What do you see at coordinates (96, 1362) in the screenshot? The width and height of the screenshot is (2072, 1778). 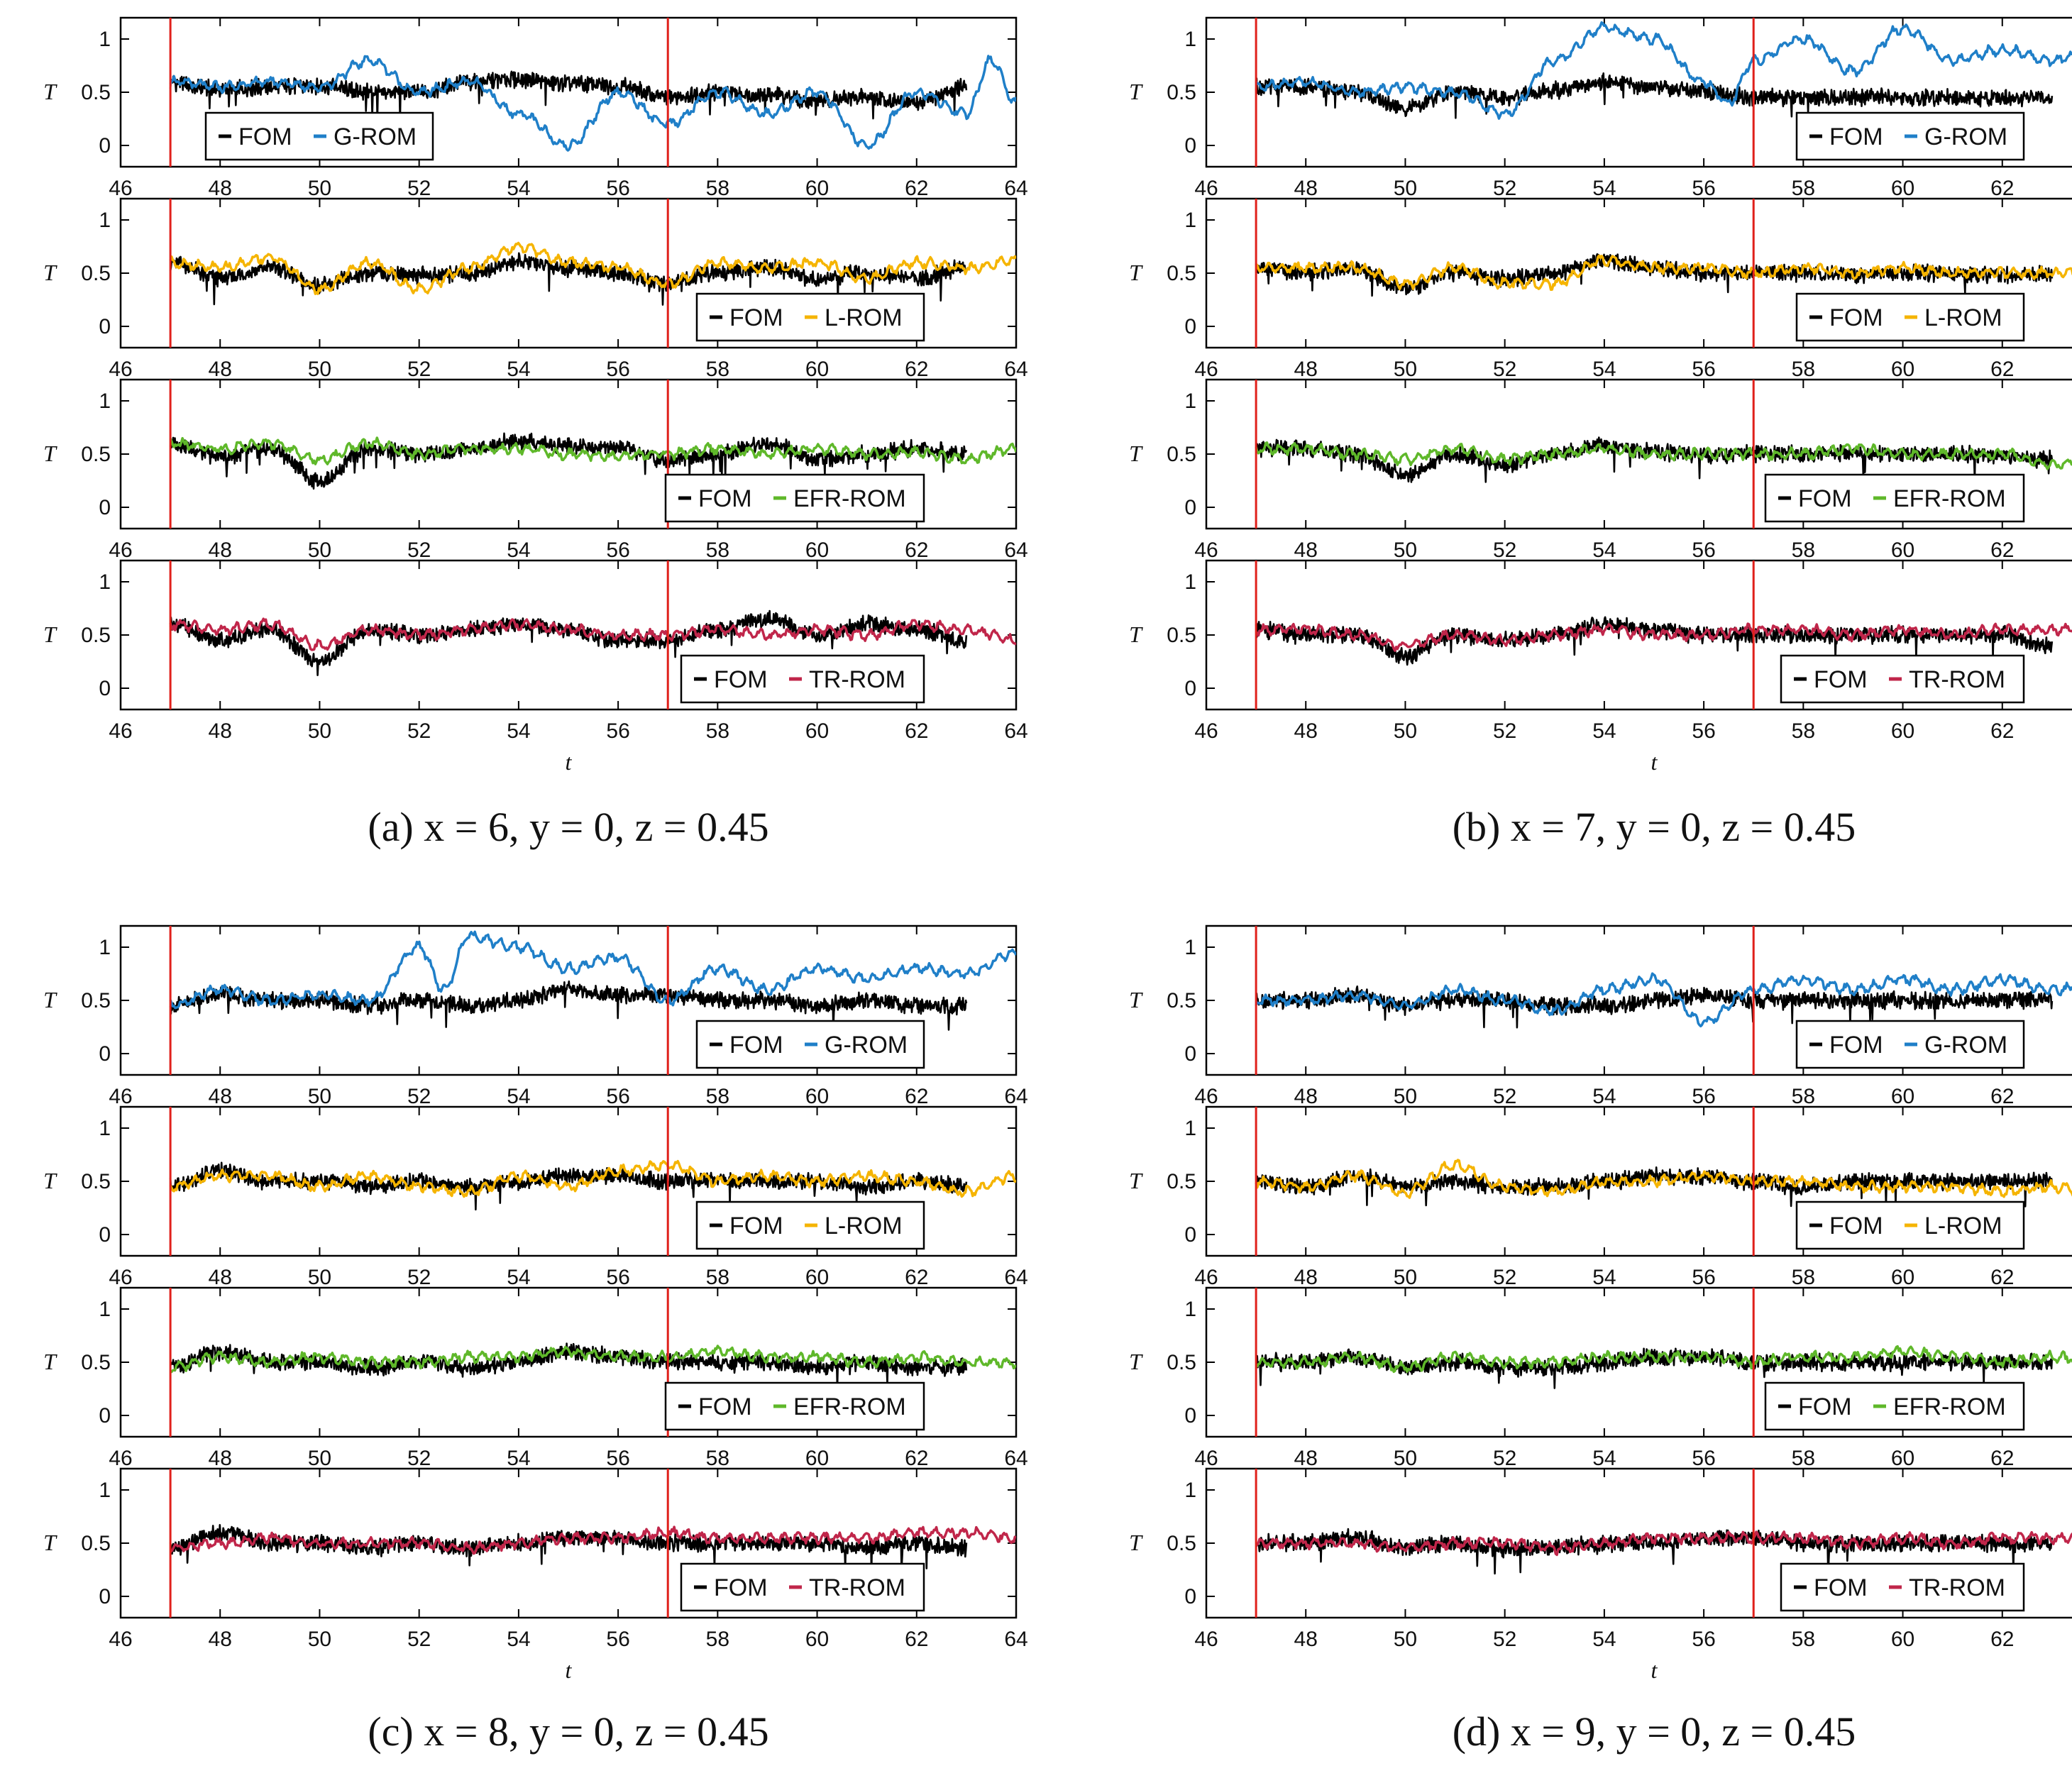 I see `y-tick-label: 0.5` at bounding box center [96, 1362].